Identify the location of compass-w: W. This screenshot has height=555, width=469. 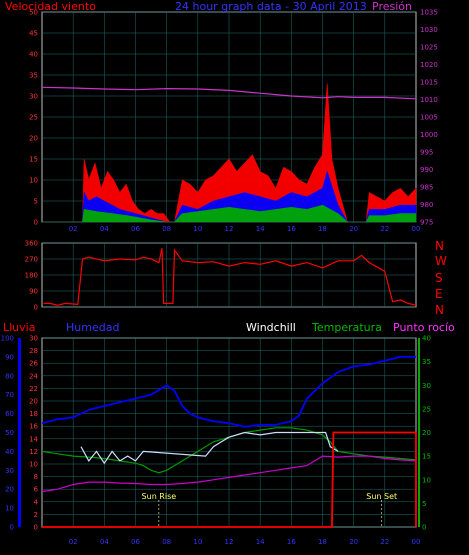
(441, 261).